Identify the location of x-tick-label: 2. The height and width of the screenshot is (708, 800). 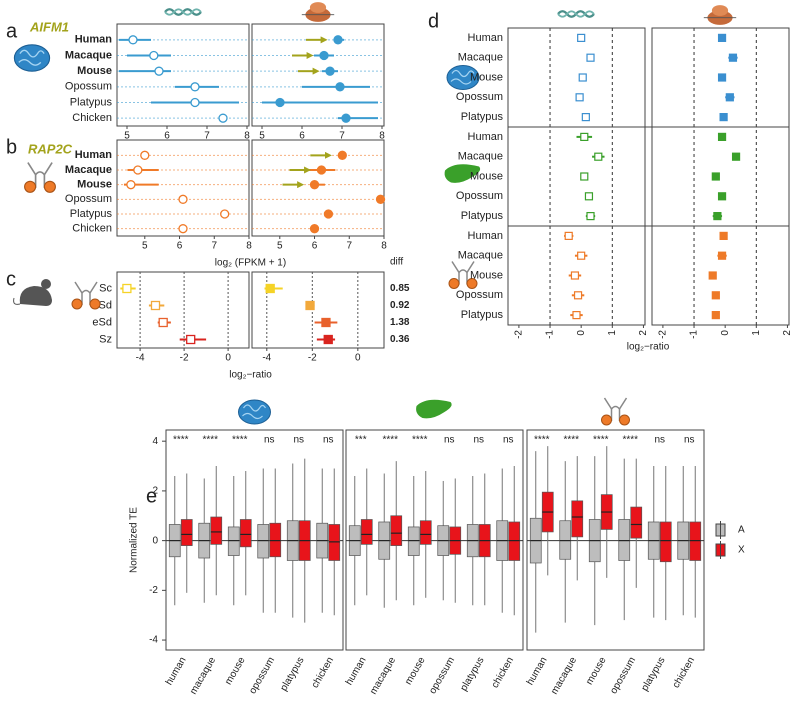
(787, 333).